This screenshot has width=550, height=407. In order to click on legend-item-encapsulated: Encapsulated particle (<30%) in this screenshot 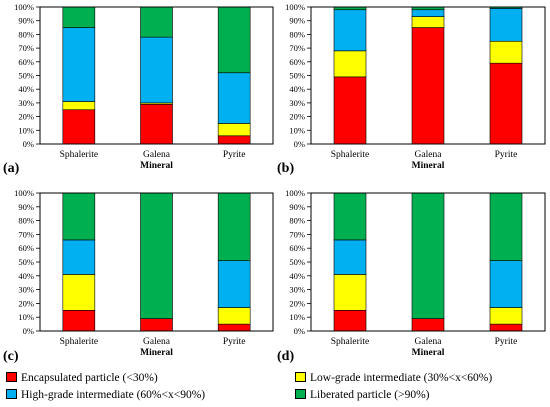, I will do `click(82, 378)`.